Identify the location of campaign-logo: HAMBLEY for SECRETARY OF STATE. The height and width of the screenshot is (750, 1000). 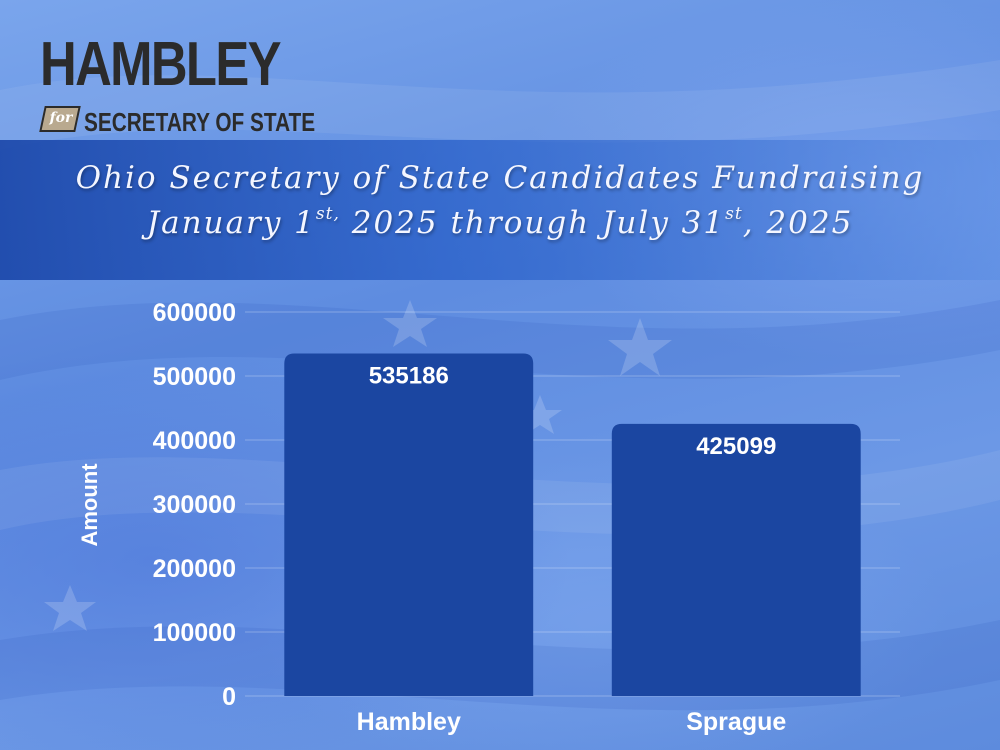
(177, 87).